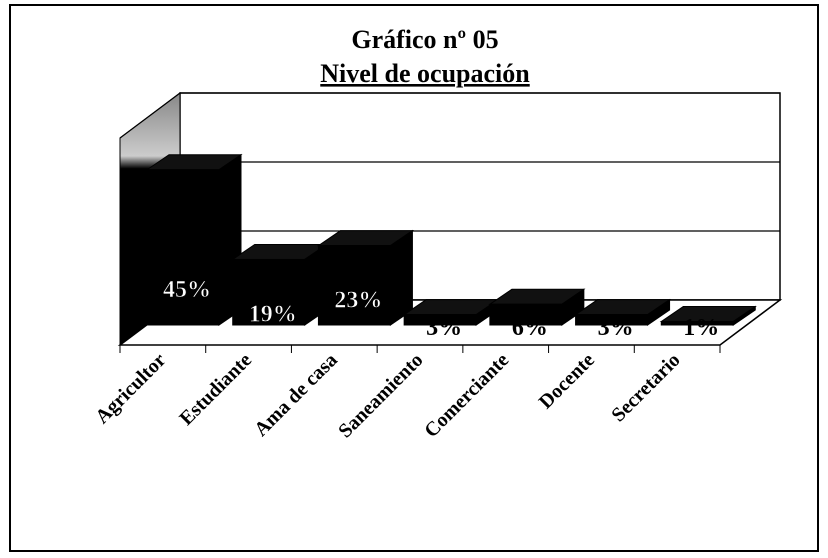  What do you see at coordinates (358, 301) in the screenshot?
I see `value-label: 23%` at bounding box center [358, 301].